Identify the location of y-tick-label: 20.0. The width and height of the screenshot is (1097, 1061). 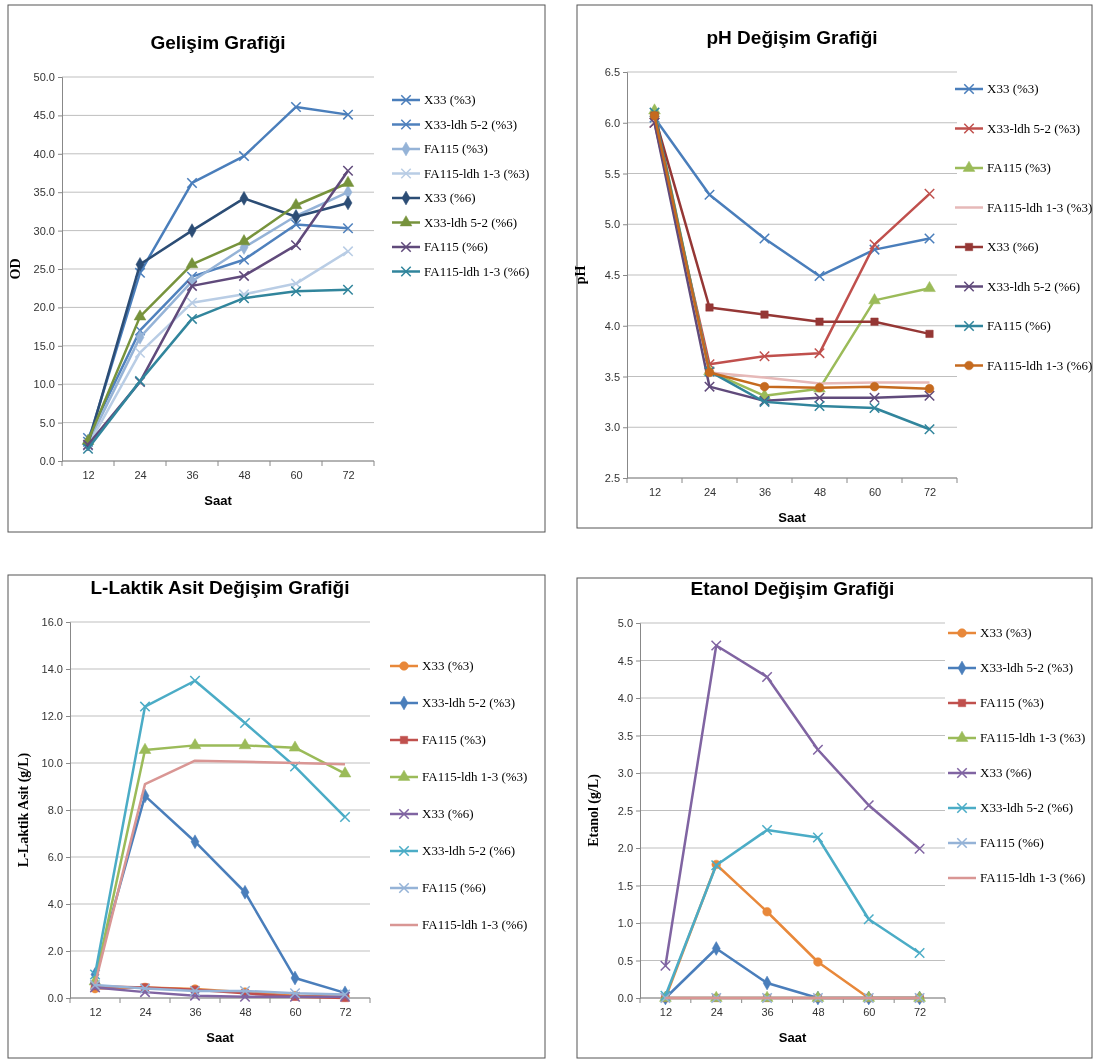
(44, 307).